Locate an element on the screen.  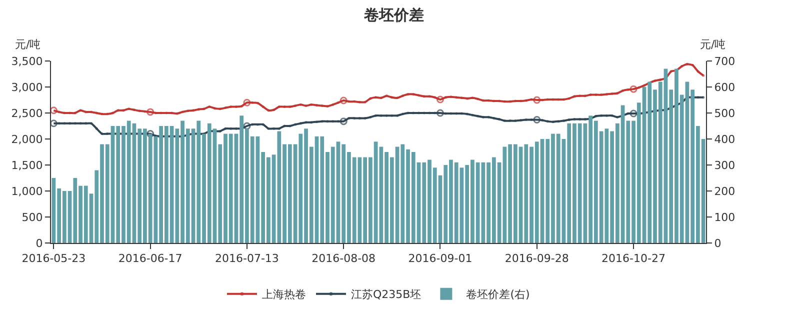
y-tick-label: 3,000 is located at coordinates (27, 87).